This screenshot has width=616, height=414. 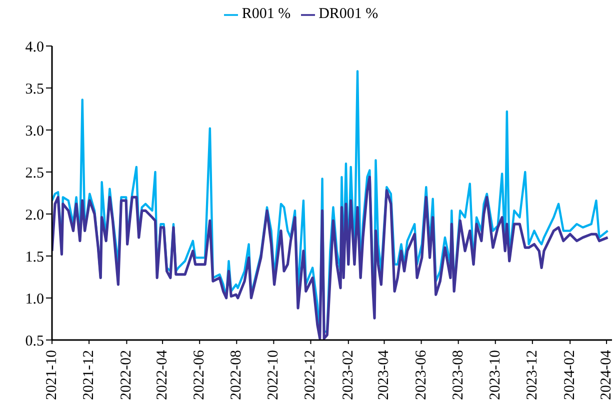 I want to click on legend-label: DR001 %, so click(x=348, y=14).